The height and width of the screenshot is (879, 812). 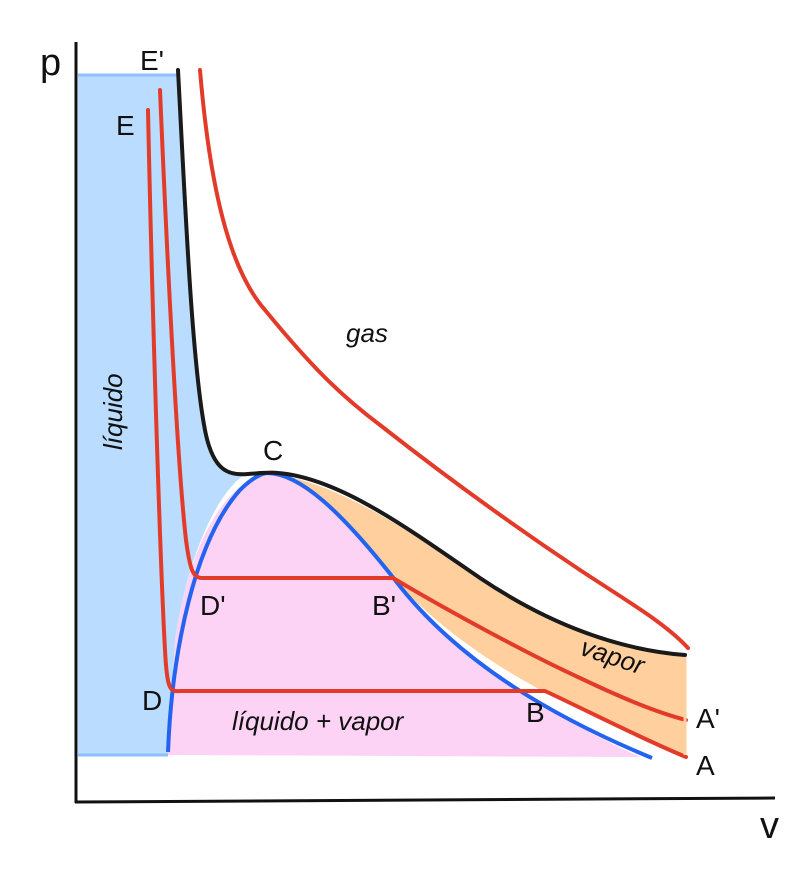 I want to click on x-axis-label: v, so click(x=769, y=826).